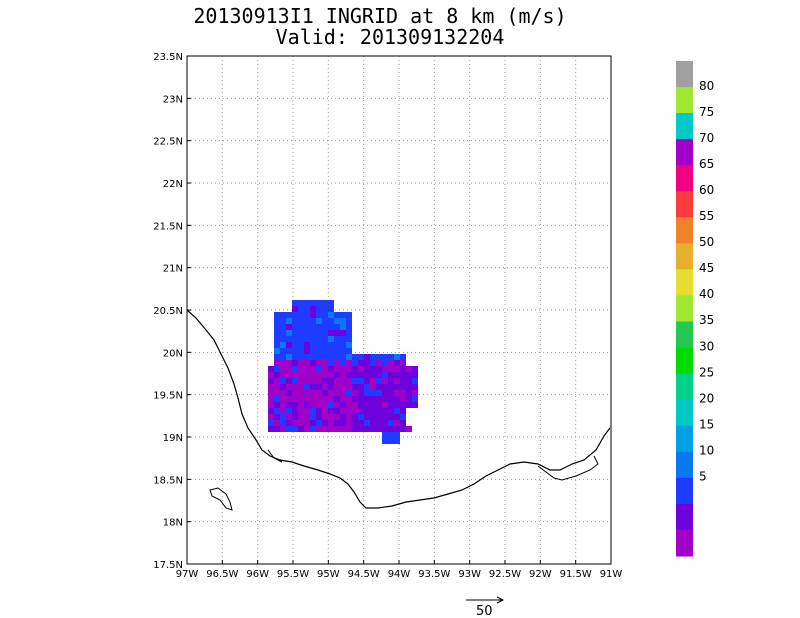 Image resolution: width=800 pixels, height=618 pixels. What do you see at coordinates (706, 346) in the screenshot?
I see `colorbar-label: 30` at bounding box center [706, 346].